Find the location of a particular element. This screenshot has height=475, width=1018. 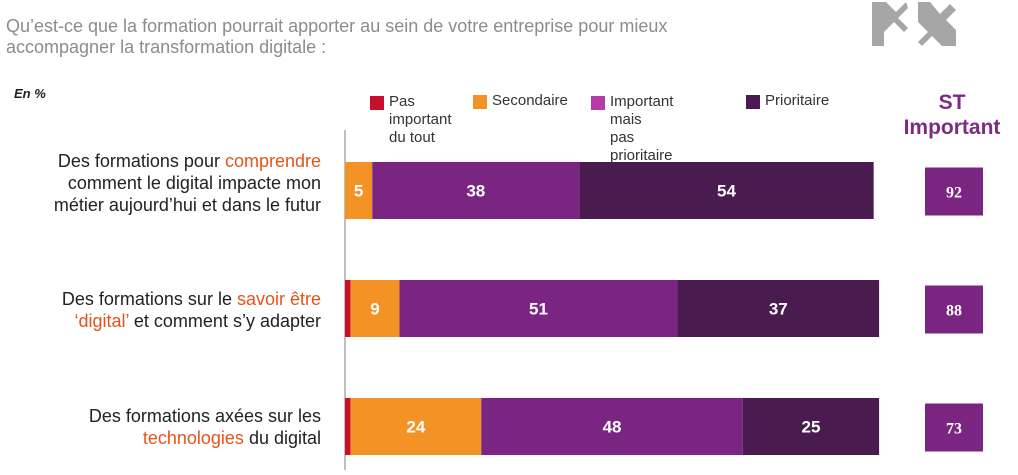

category-label-line: Des formations axées sur les is located at coordinates (205, 416).